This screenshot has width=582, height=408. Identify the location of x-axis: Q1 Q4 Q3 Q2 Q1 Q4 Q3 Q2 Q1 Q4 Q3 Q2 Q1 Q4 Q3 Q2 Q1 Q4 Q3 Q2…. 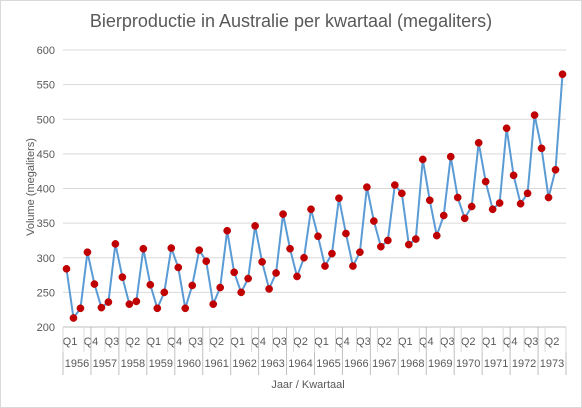
(314, 350).